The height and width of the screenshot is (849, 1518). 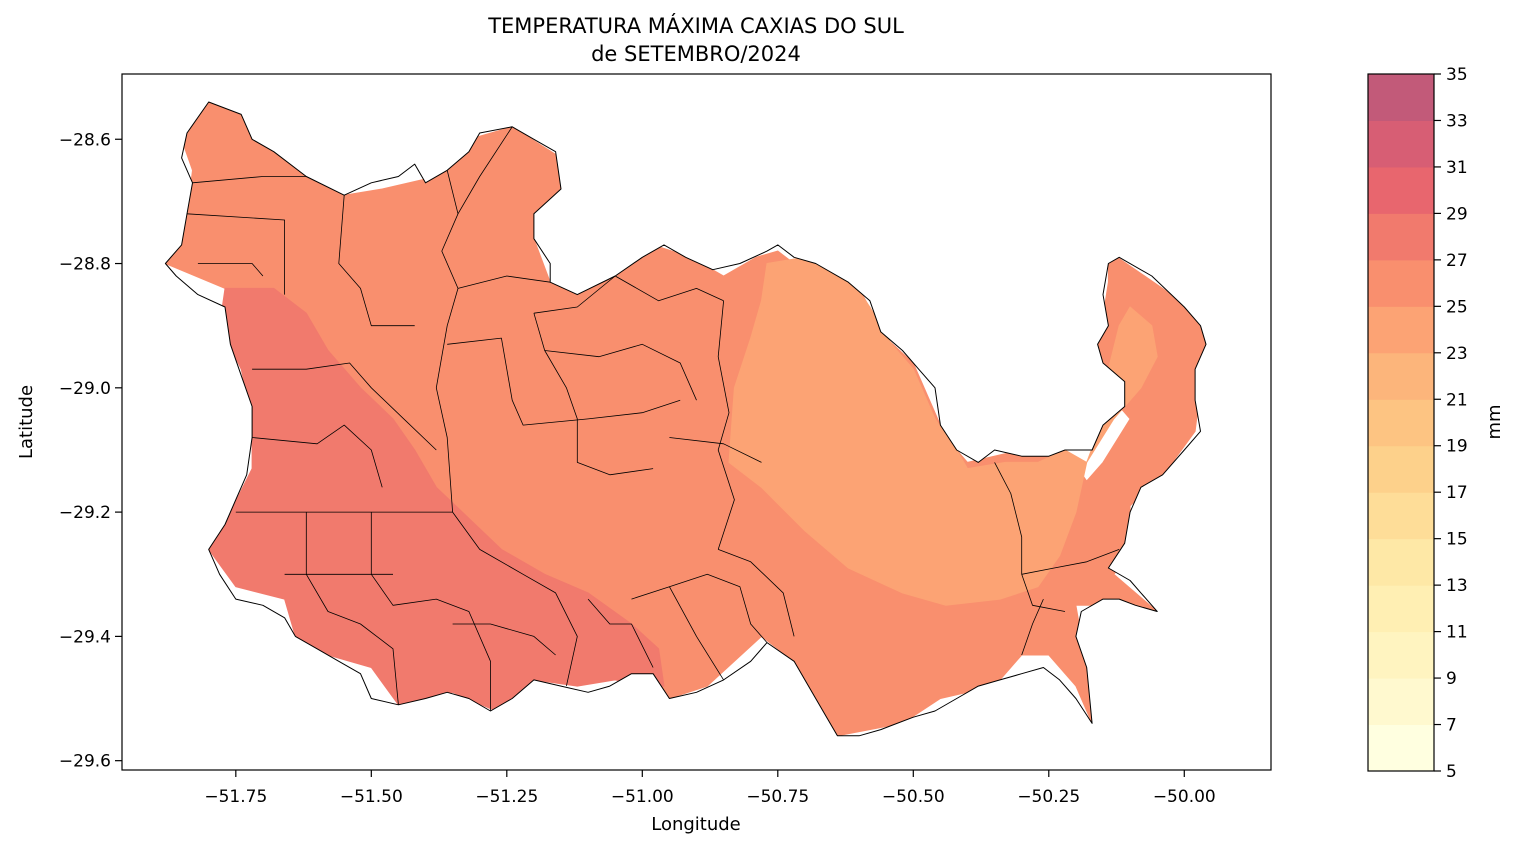 I want to click on colorbar-tick-label: 19, so click(x=1457, y=447).